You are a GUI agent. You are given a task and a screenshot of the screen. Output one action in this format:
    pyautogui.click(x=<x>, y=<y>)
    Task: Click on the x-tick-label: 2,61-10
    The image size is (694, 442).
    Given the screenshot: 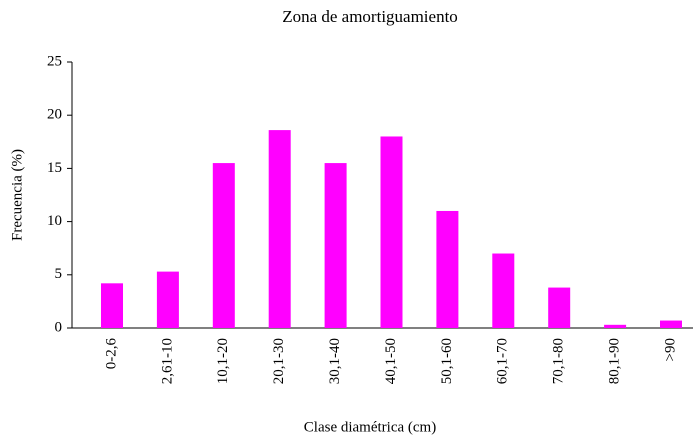 What is the action you would take?
    pyautogui.click(x=167, y=361)
    